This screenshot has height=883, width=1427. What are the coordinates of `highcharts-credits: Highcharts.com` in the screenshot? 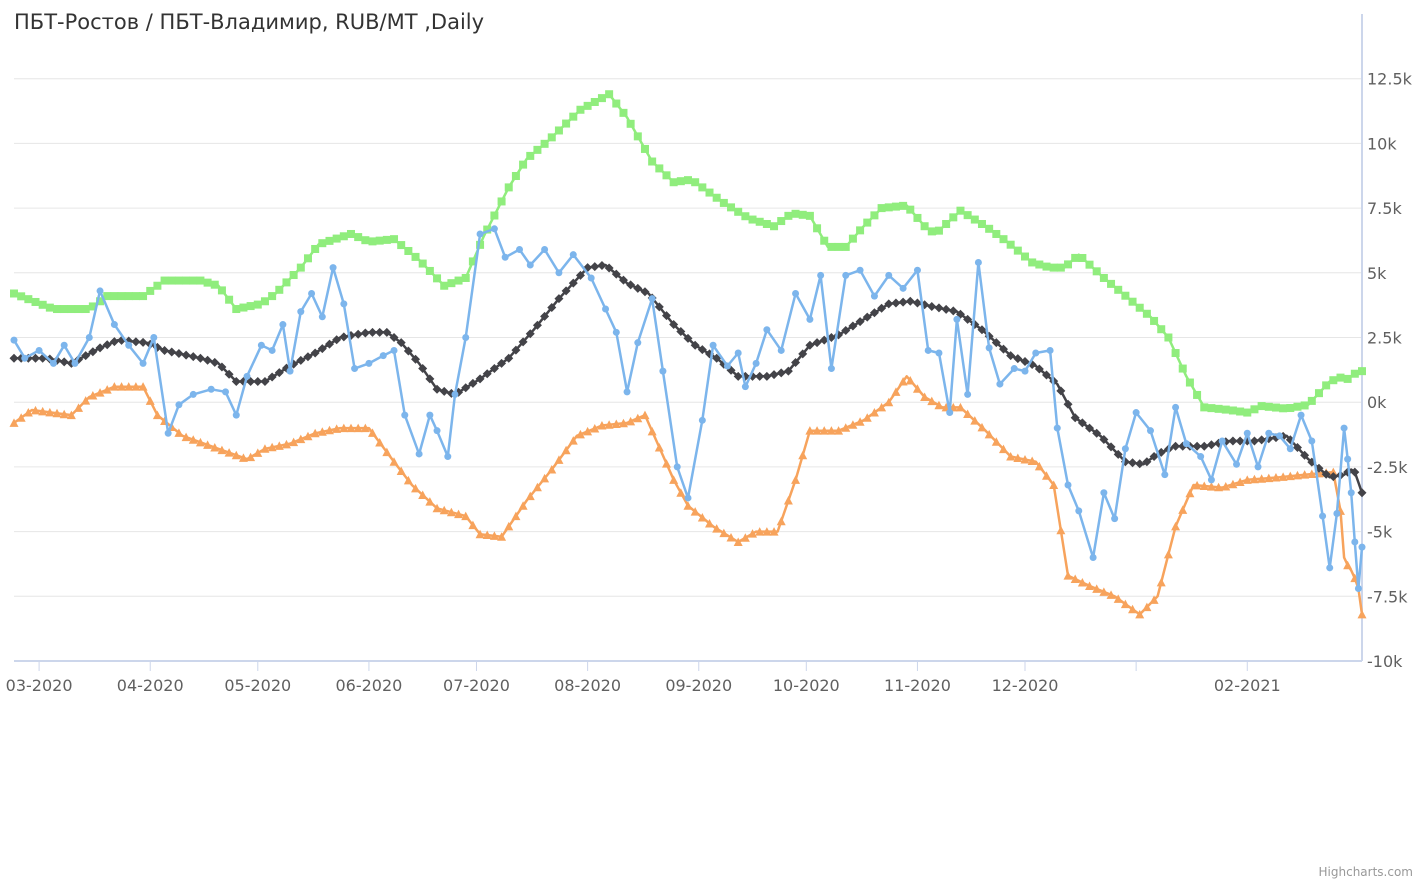 It's located at (1365, 872).